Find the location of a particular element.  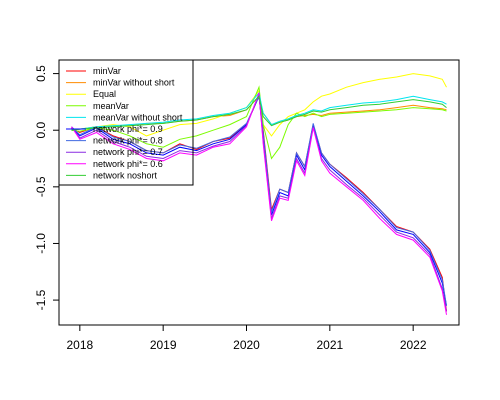

legend-label-4: meanVar without short is located at coordinates (138, 117).